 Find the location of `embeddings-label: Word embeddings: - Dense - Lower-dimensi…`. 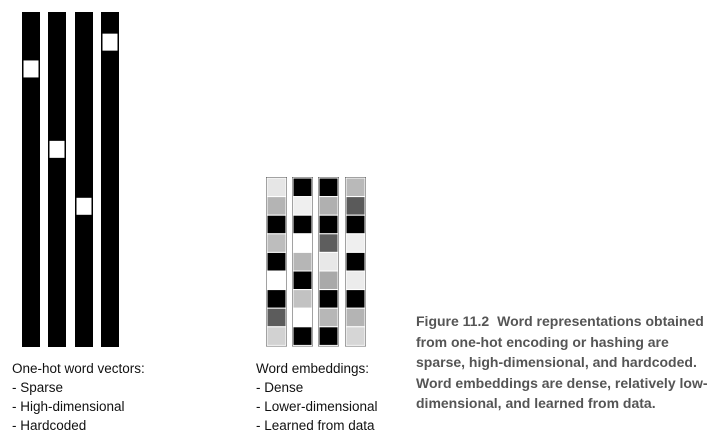

embeddings-label: Word embeddings: - Dense - Lower-dimensi… is located at coordinates (317, 397).